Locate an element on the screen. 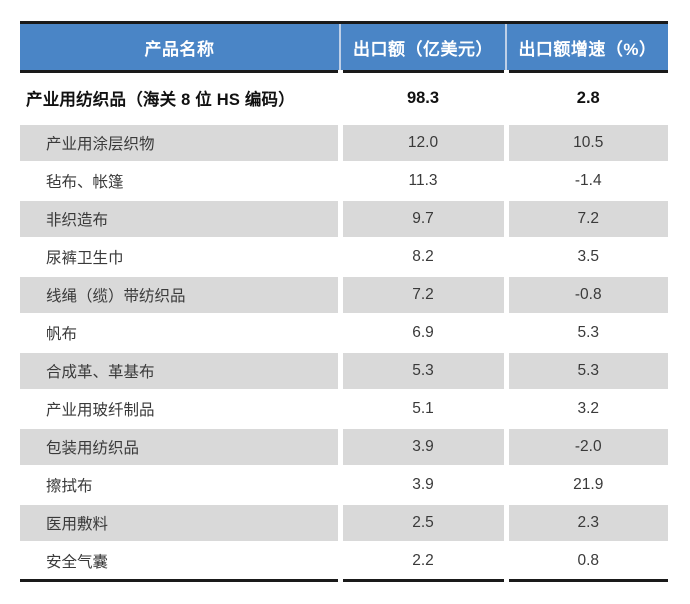  product-name-cell: 线绳（缆）带纺织品 is located at coordinates (180, 295).